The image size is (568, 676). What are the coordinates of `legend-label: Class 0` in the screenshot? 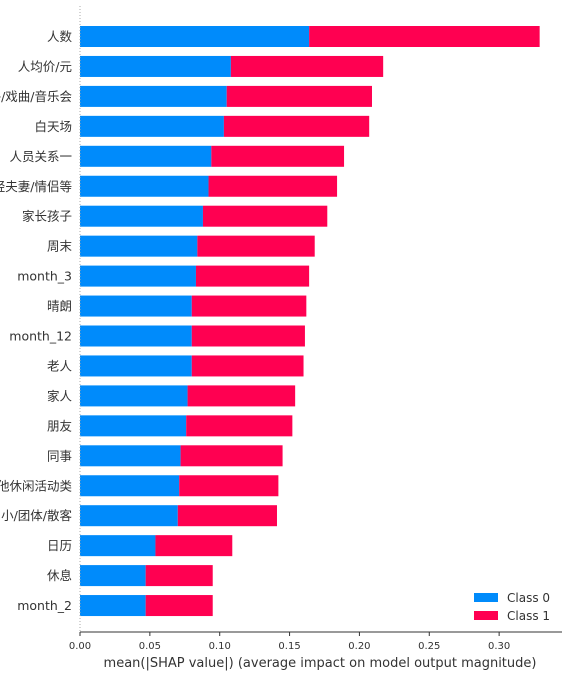 It's located at (528, 598).